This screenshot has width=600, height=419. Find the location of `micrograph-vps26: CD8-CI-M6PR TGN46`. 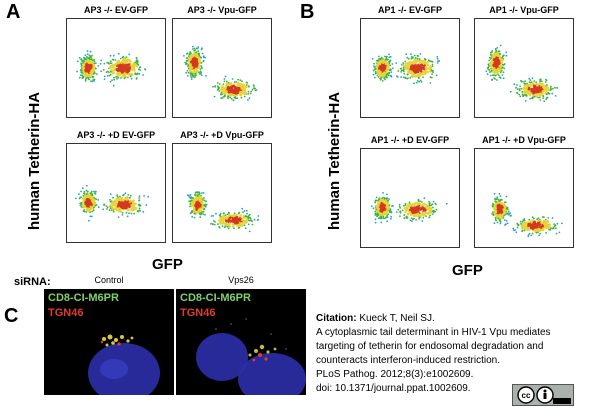

micrograph-vps26: CD8-CI-M6PR TGN46 is located at coordinates (241, 342).